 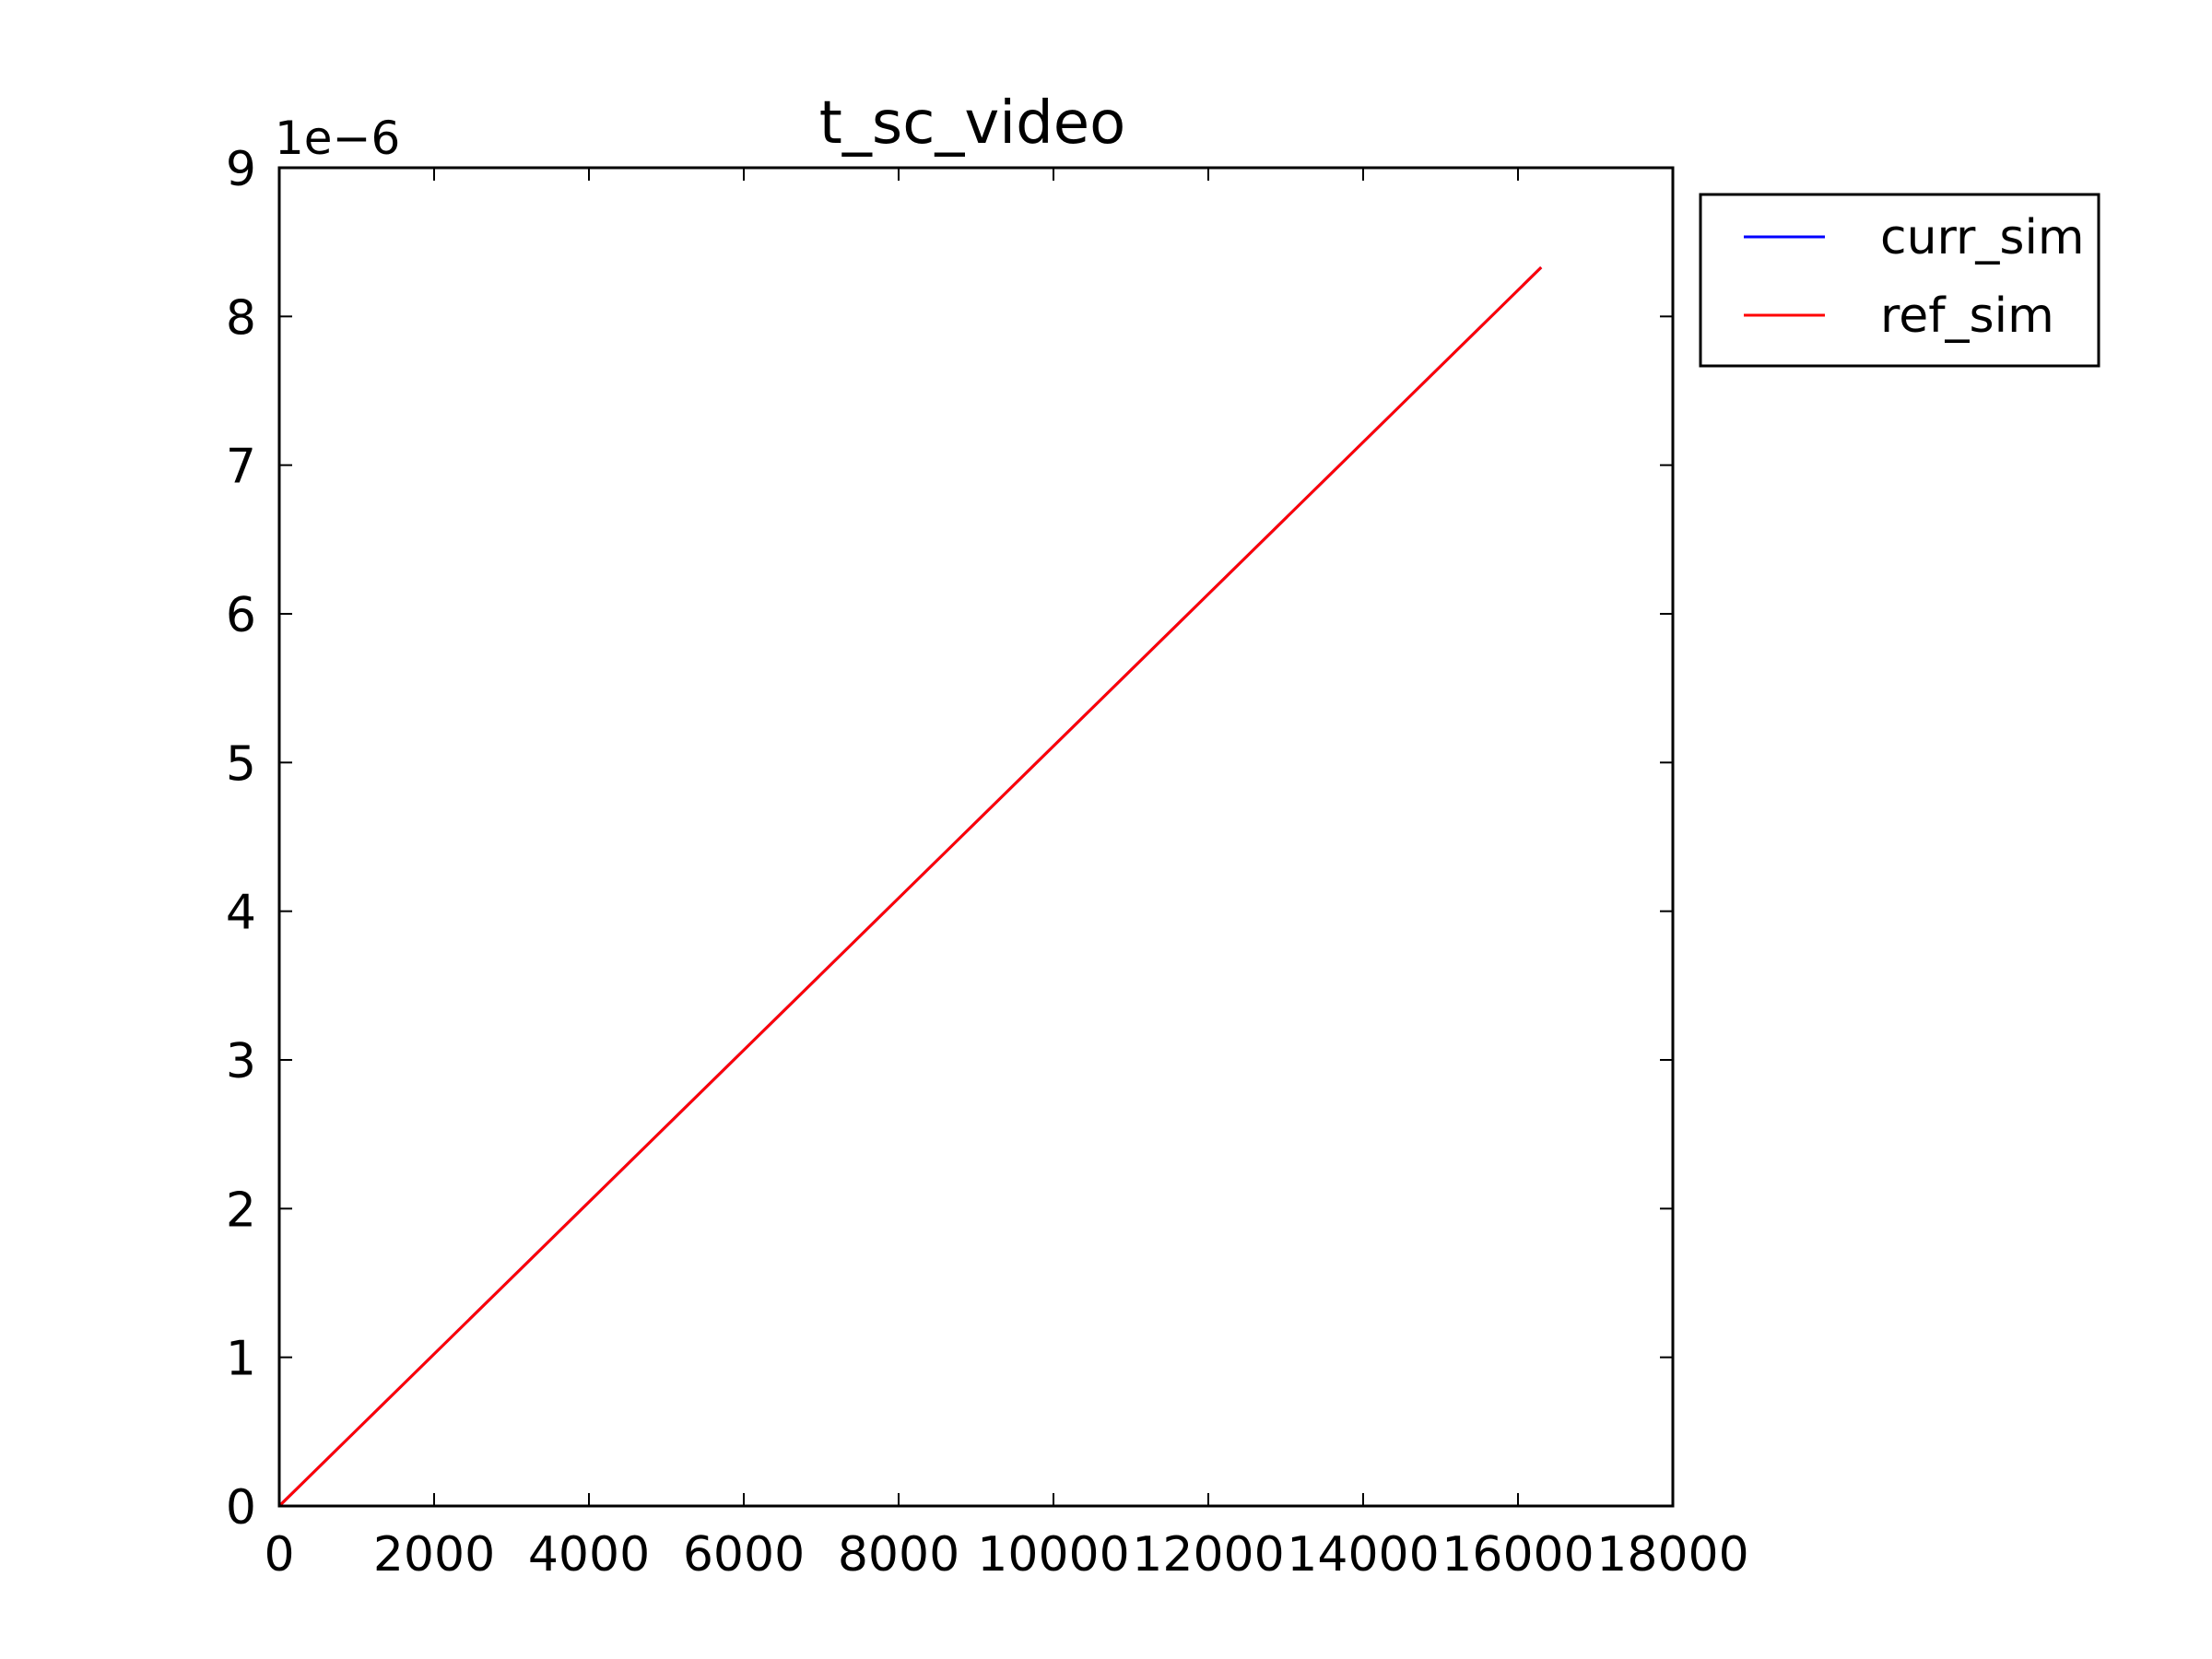 What do you see at coordinates (1517, 1555) in the screenshot?
I see `x-tick-label: 16000` at bounding box center [1517, 1555].